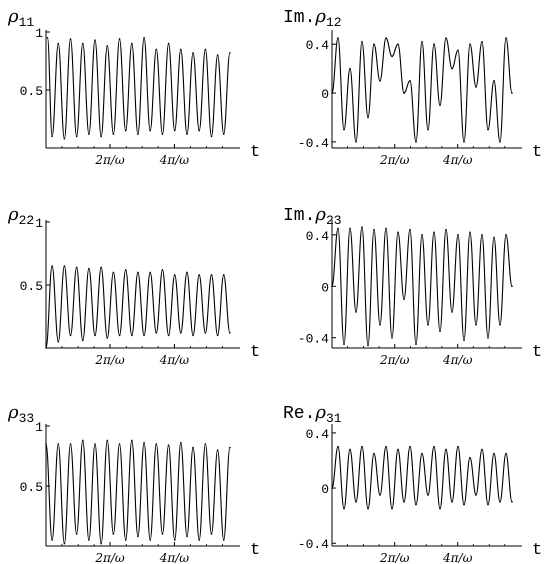 Image resolution: width=549 pixels, height=564 pixels. I want to click on panel-1: 0.5 1 2π/ω 4π/ω t ρ11, so click(133, 86).